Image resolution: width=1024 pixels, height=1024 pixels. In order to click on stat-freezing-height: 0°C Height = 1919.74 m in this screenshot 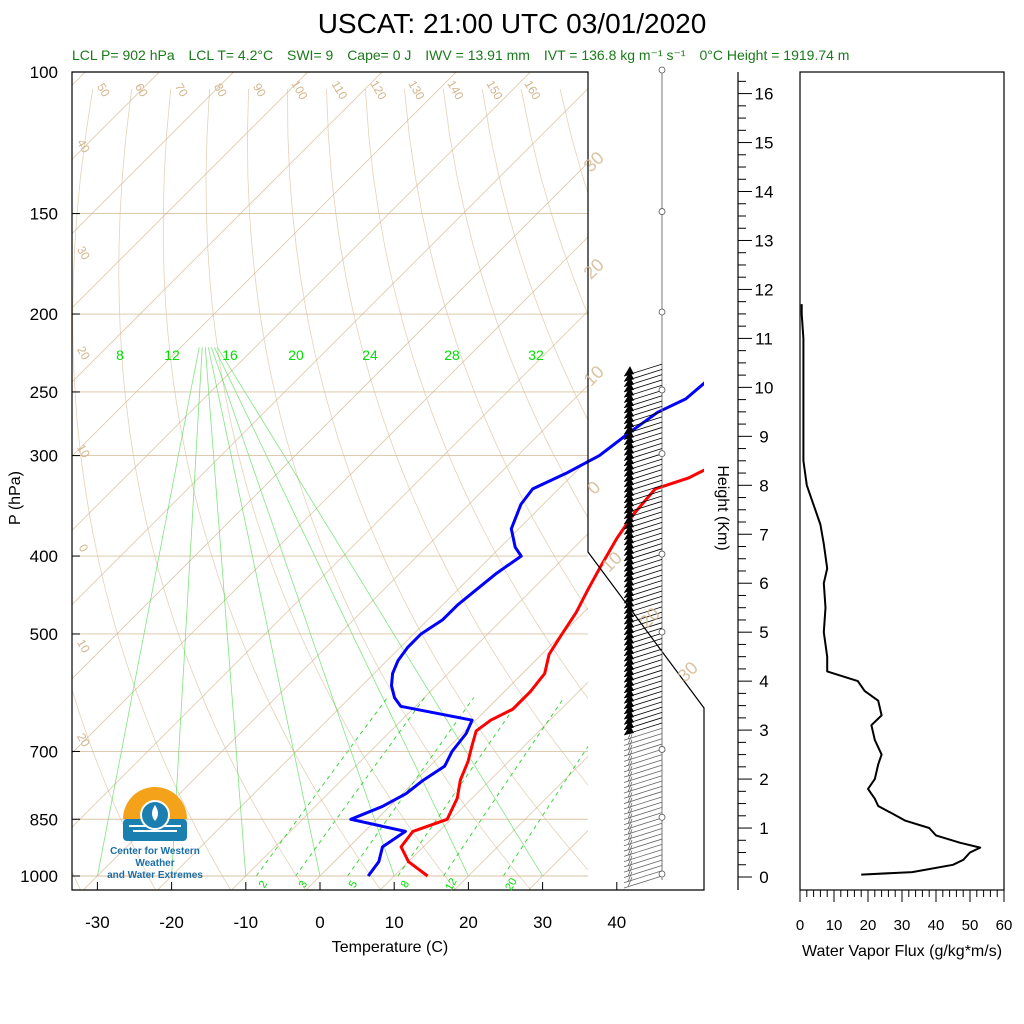, I will do `click(774, 55)`.